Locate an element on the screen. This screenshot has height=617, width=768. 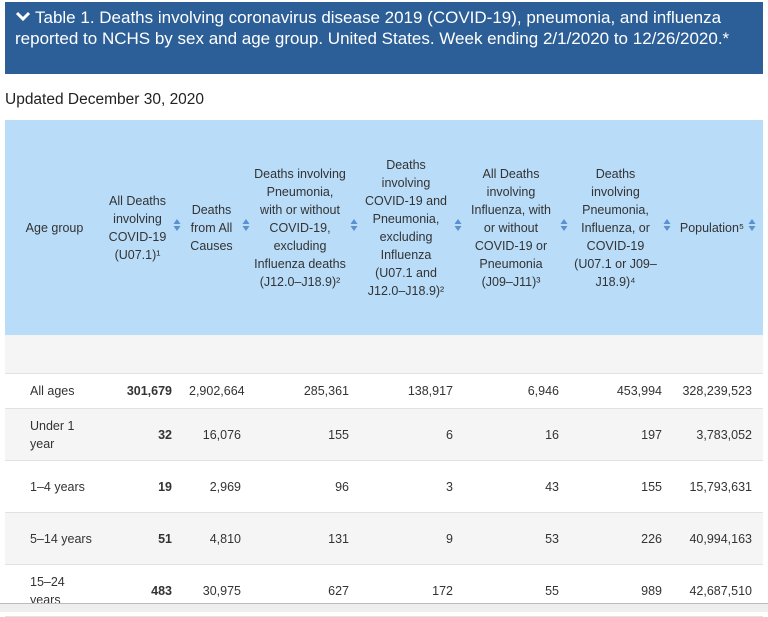
column-header-label: Deaths from All Causes is located at coordinates (211, 227).